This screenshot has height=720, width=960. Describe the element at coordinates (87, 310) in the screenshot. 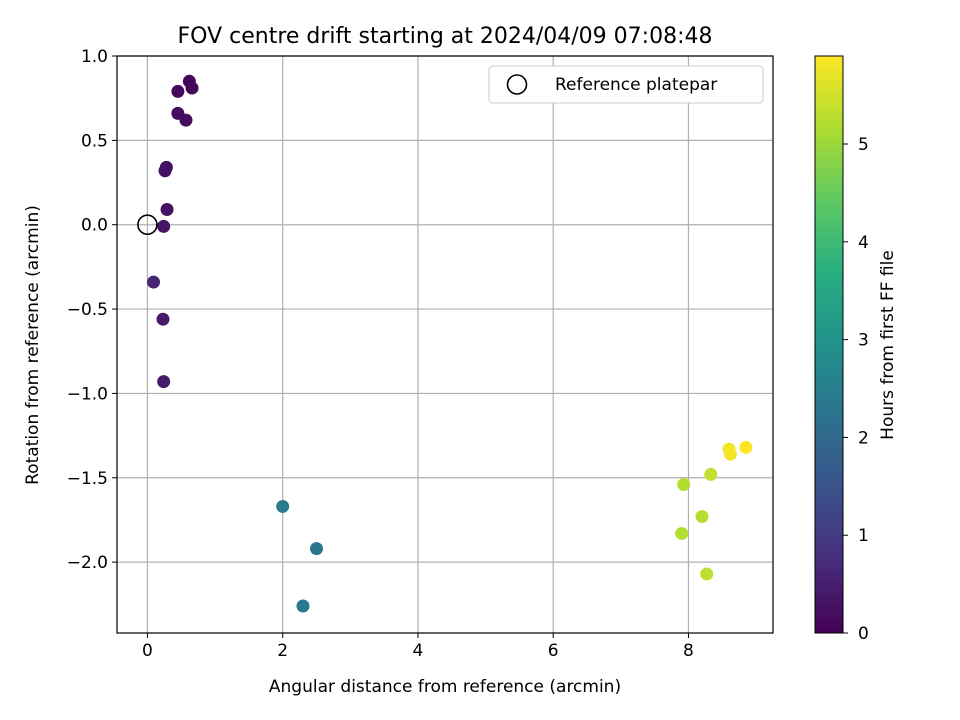

I see `y-tick-label: −0.5` at that location.